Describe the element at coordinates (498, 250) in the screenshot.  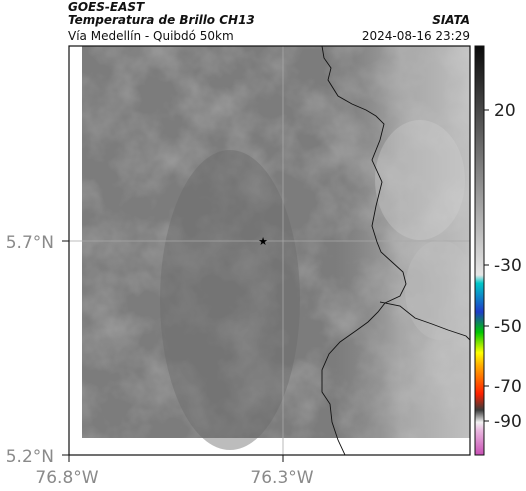
I see `colorbar: 20 -30 -50 -70 -90` at that location.